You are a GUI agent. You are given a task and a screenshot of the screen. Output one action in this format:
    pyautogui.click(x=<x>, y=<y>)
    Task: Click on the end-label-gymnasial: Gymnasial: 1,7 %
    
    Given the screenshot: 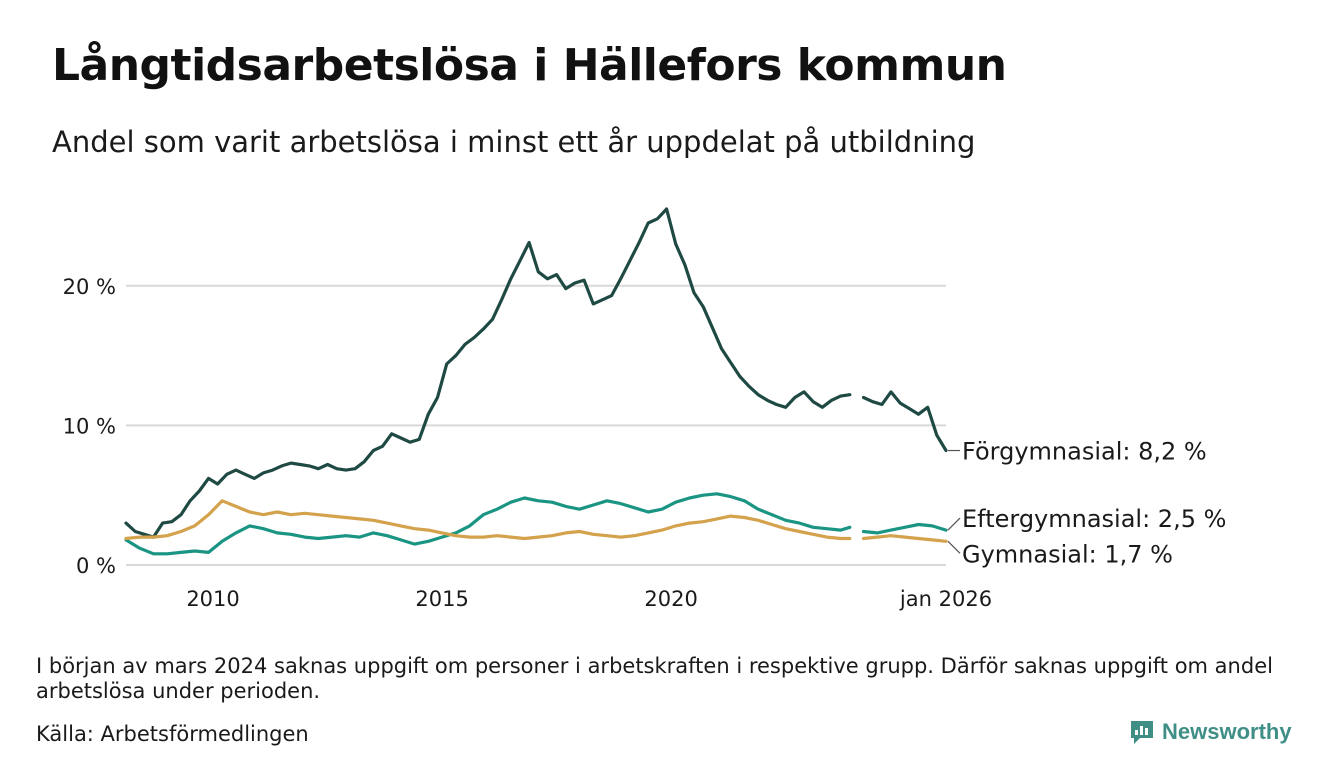 What is the action you would take?
    pyautogui.click(x=1067, y=554)
    